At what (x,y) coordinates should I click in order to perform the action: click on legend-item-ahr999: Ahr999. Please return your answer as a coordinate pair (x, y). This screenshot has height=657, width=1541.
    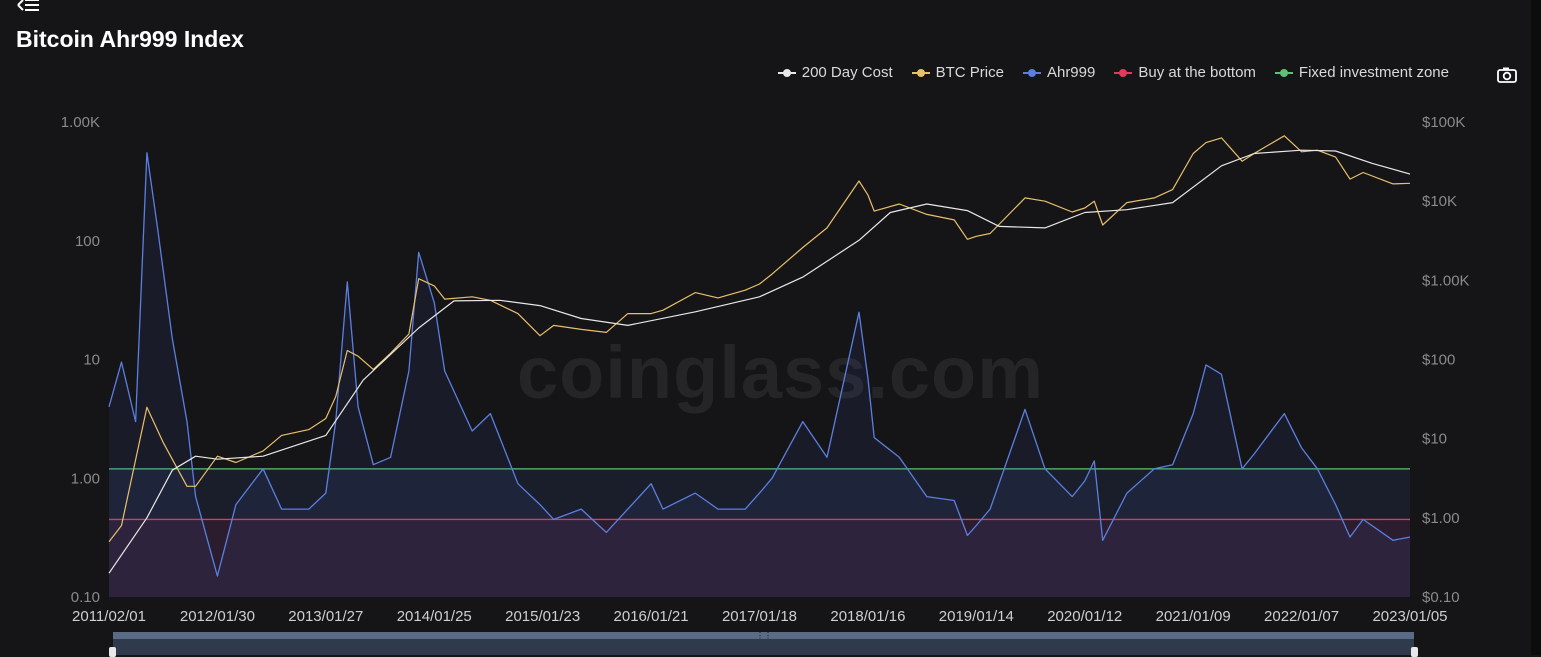
    Looking at the image, I should click on (1059, 72).